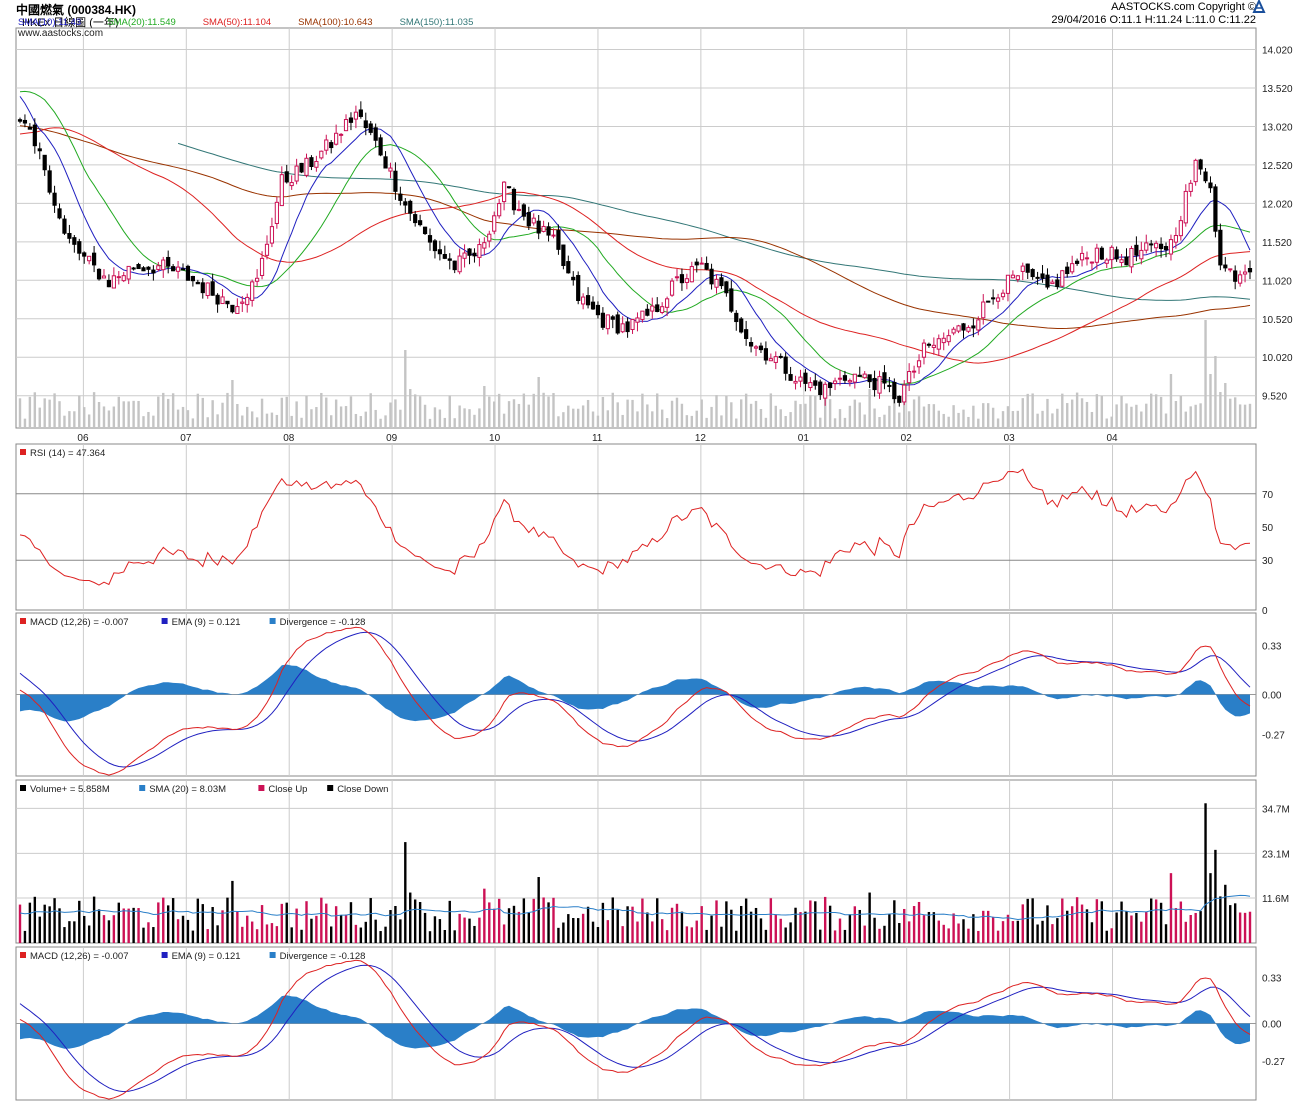  What do you see at coordinates (76, 10) in the screenshot?
I see `chart-title: 中國燃氣 (000384.HK)` at bounding box center [76, 10].